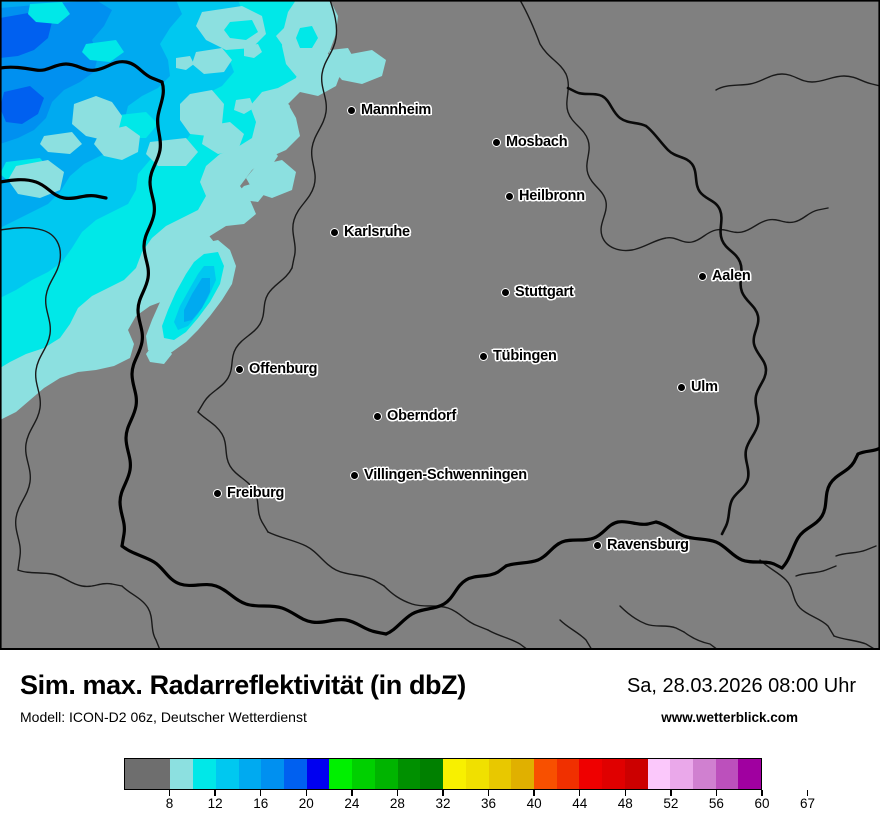  Describe the element at coordinates (26, 35) in the screenshot. I see `precip-core-nw-a` at that location.